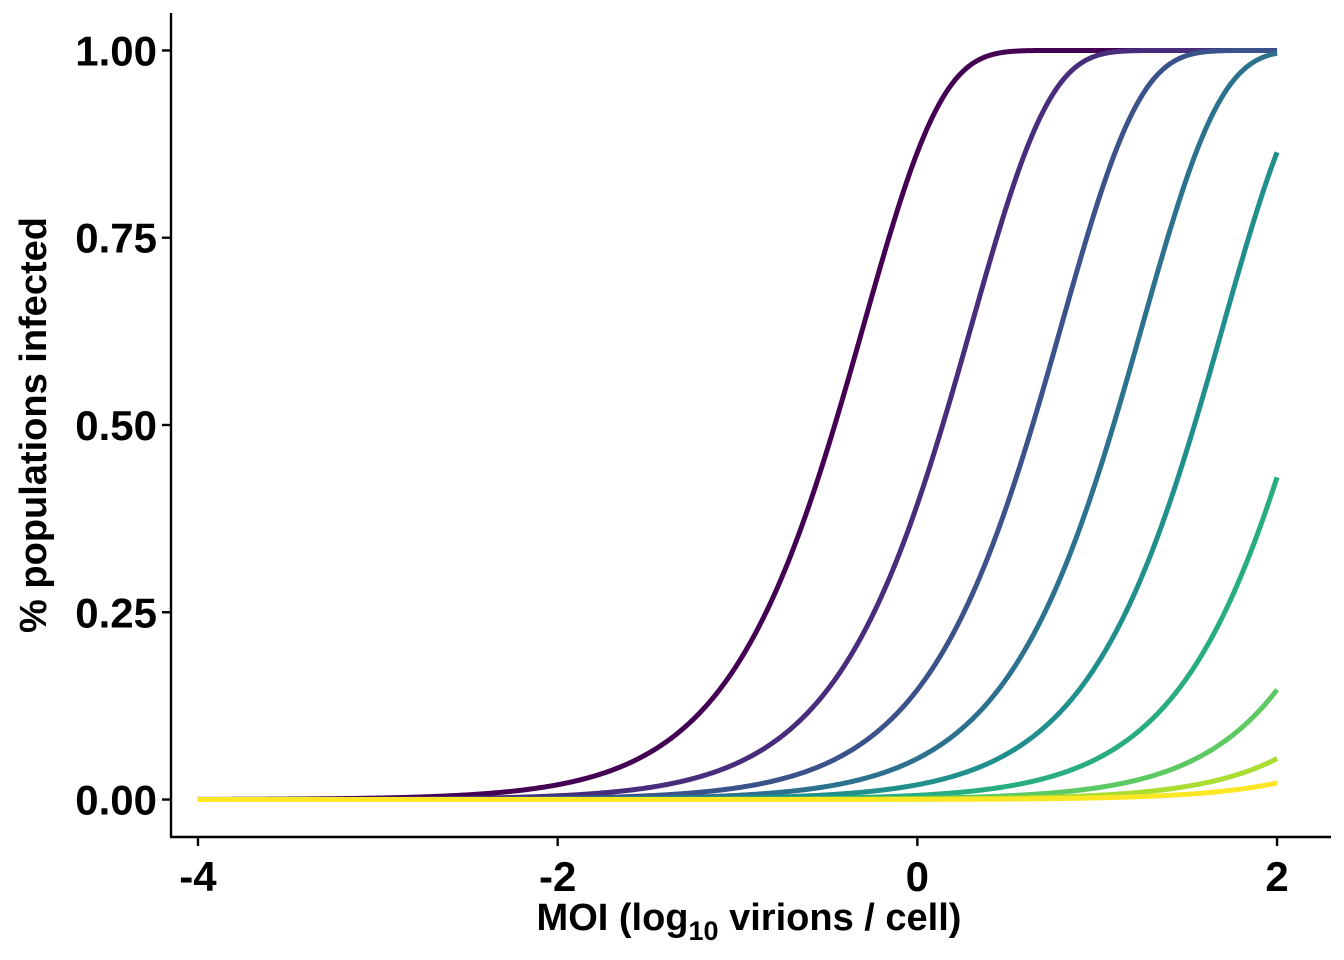 This screenshot has width=1344, height=960. I want to click on y-tick-label: 0.25, so click(116, 612).